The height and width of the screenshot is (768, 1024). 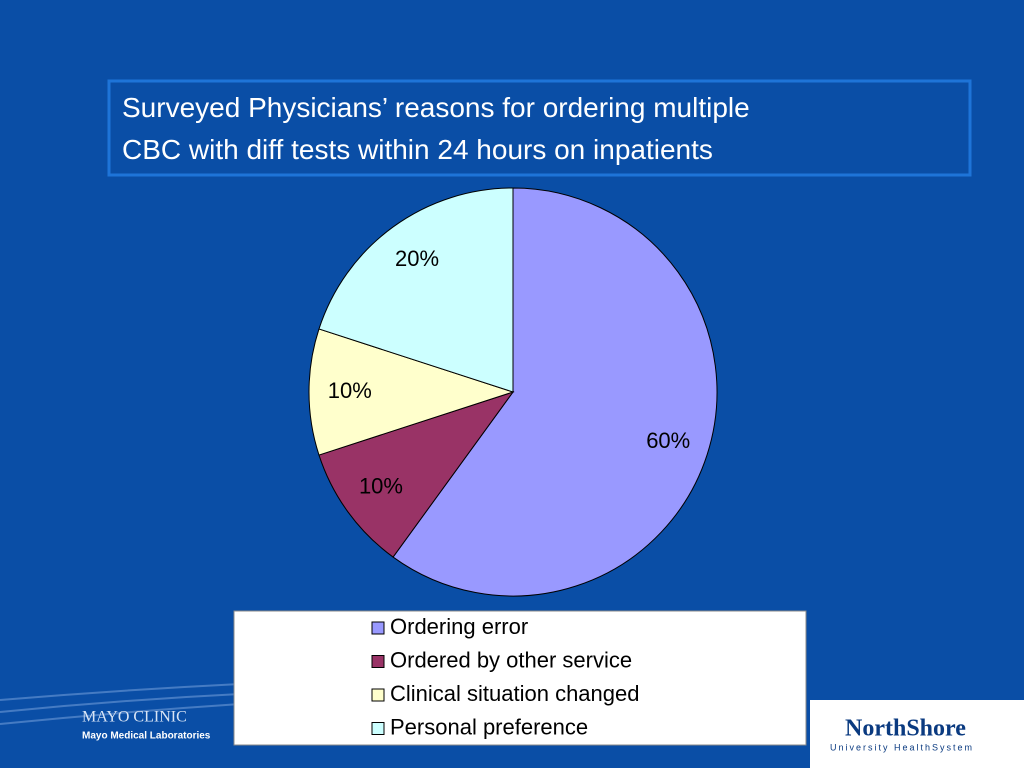 What do you see at coordinates (511, 659) in the screenshot?
I see `legend-label: Ordered by other service` at bounding box center [511, 659].